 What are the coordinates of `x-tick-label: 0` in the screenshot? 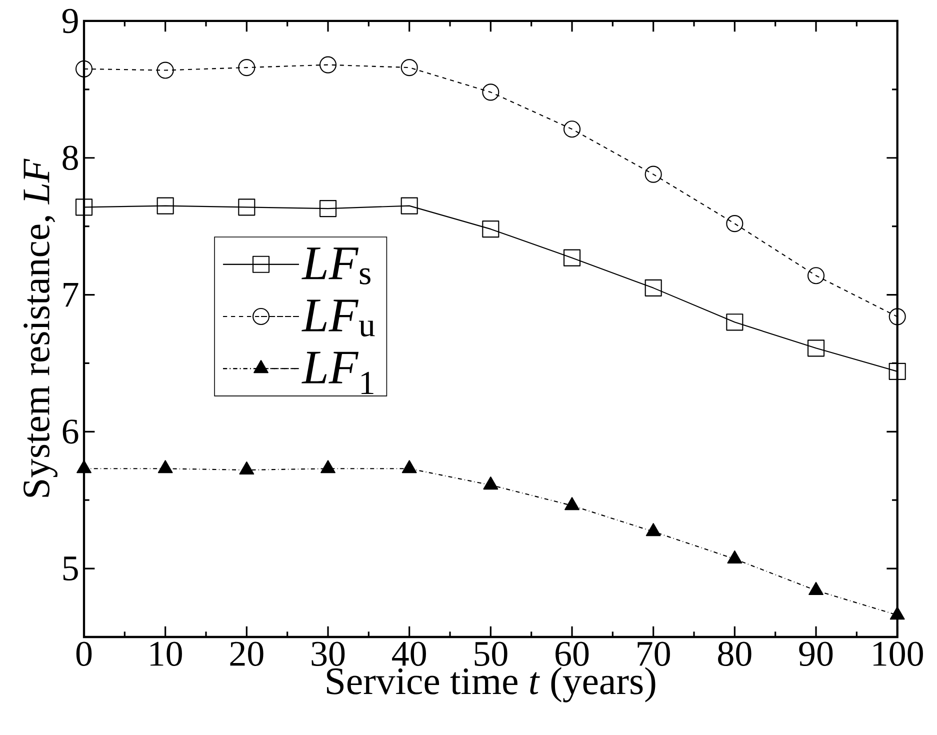 It's located at (84, 654).